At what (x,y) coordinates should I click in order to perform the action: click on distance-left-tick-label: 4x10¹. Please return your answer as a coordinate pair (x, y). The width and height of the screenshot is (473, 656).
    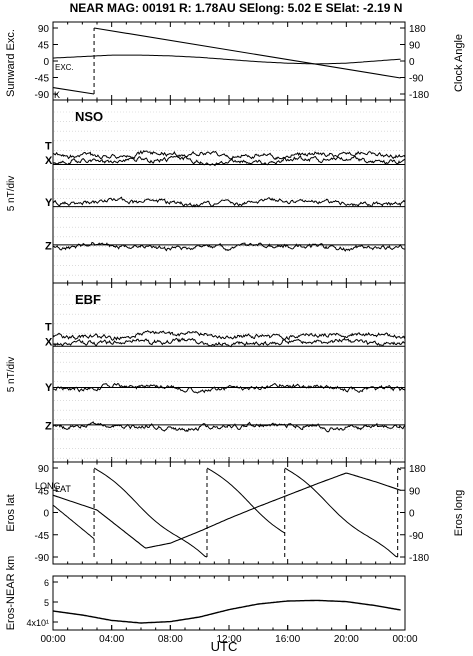
    Looking at the image, I should click on (37, 623).